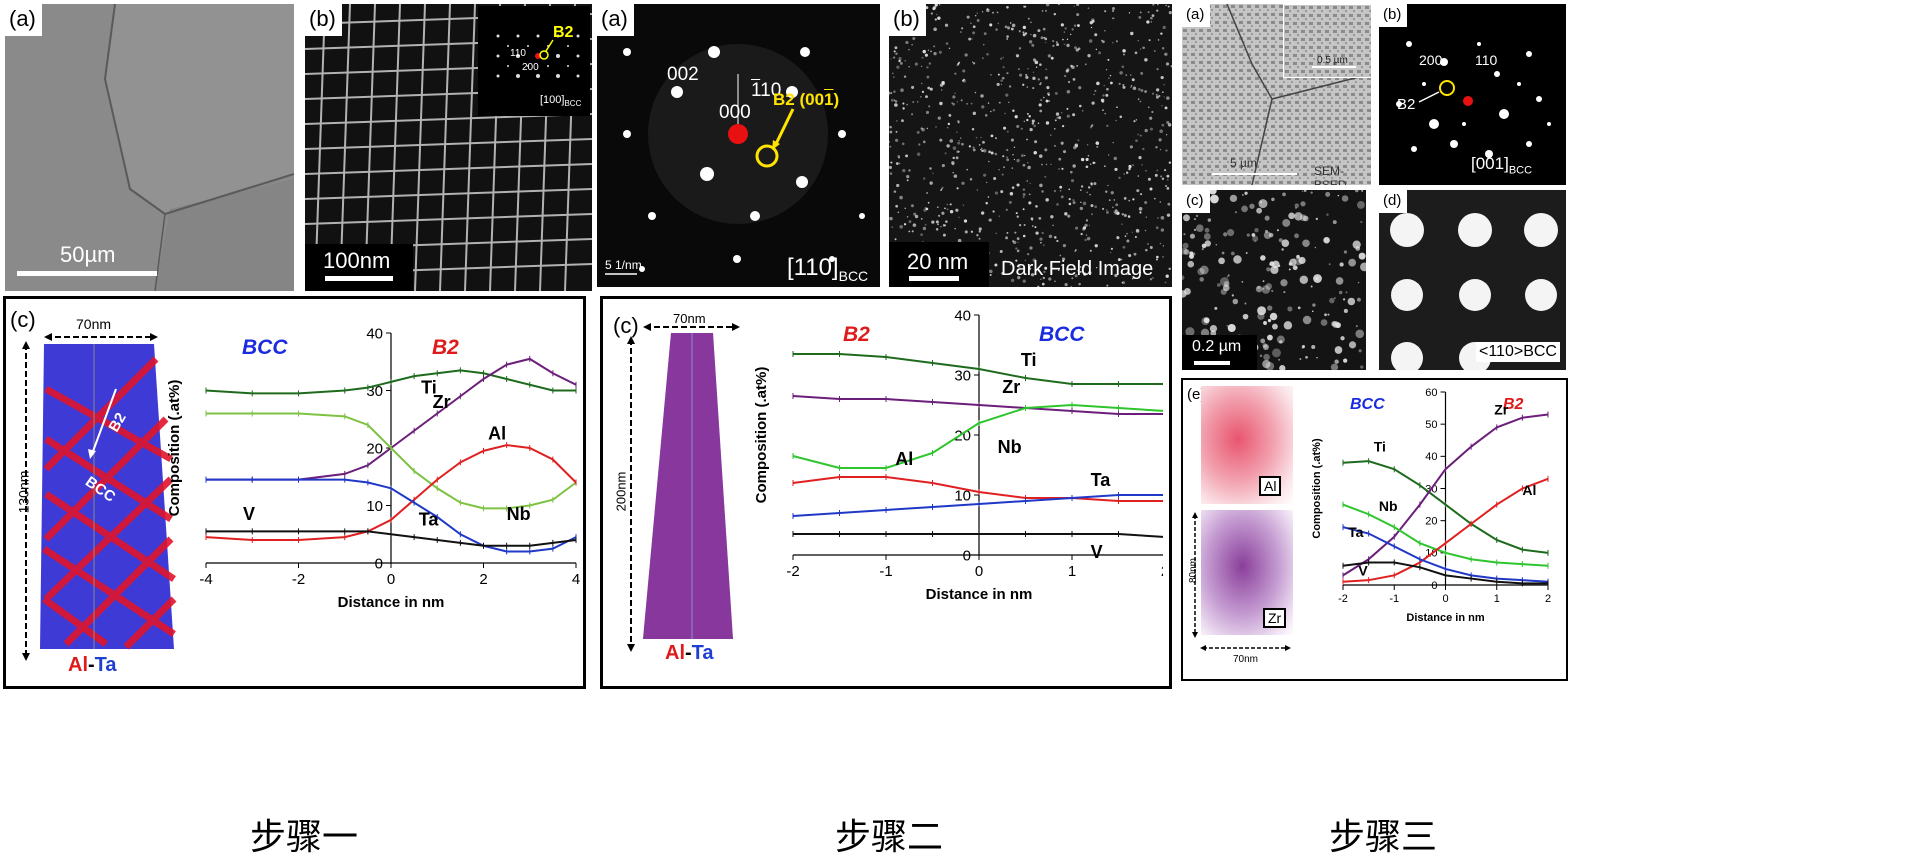  I want to click on b2-spot-label: B2 (001), so click(806, 99).